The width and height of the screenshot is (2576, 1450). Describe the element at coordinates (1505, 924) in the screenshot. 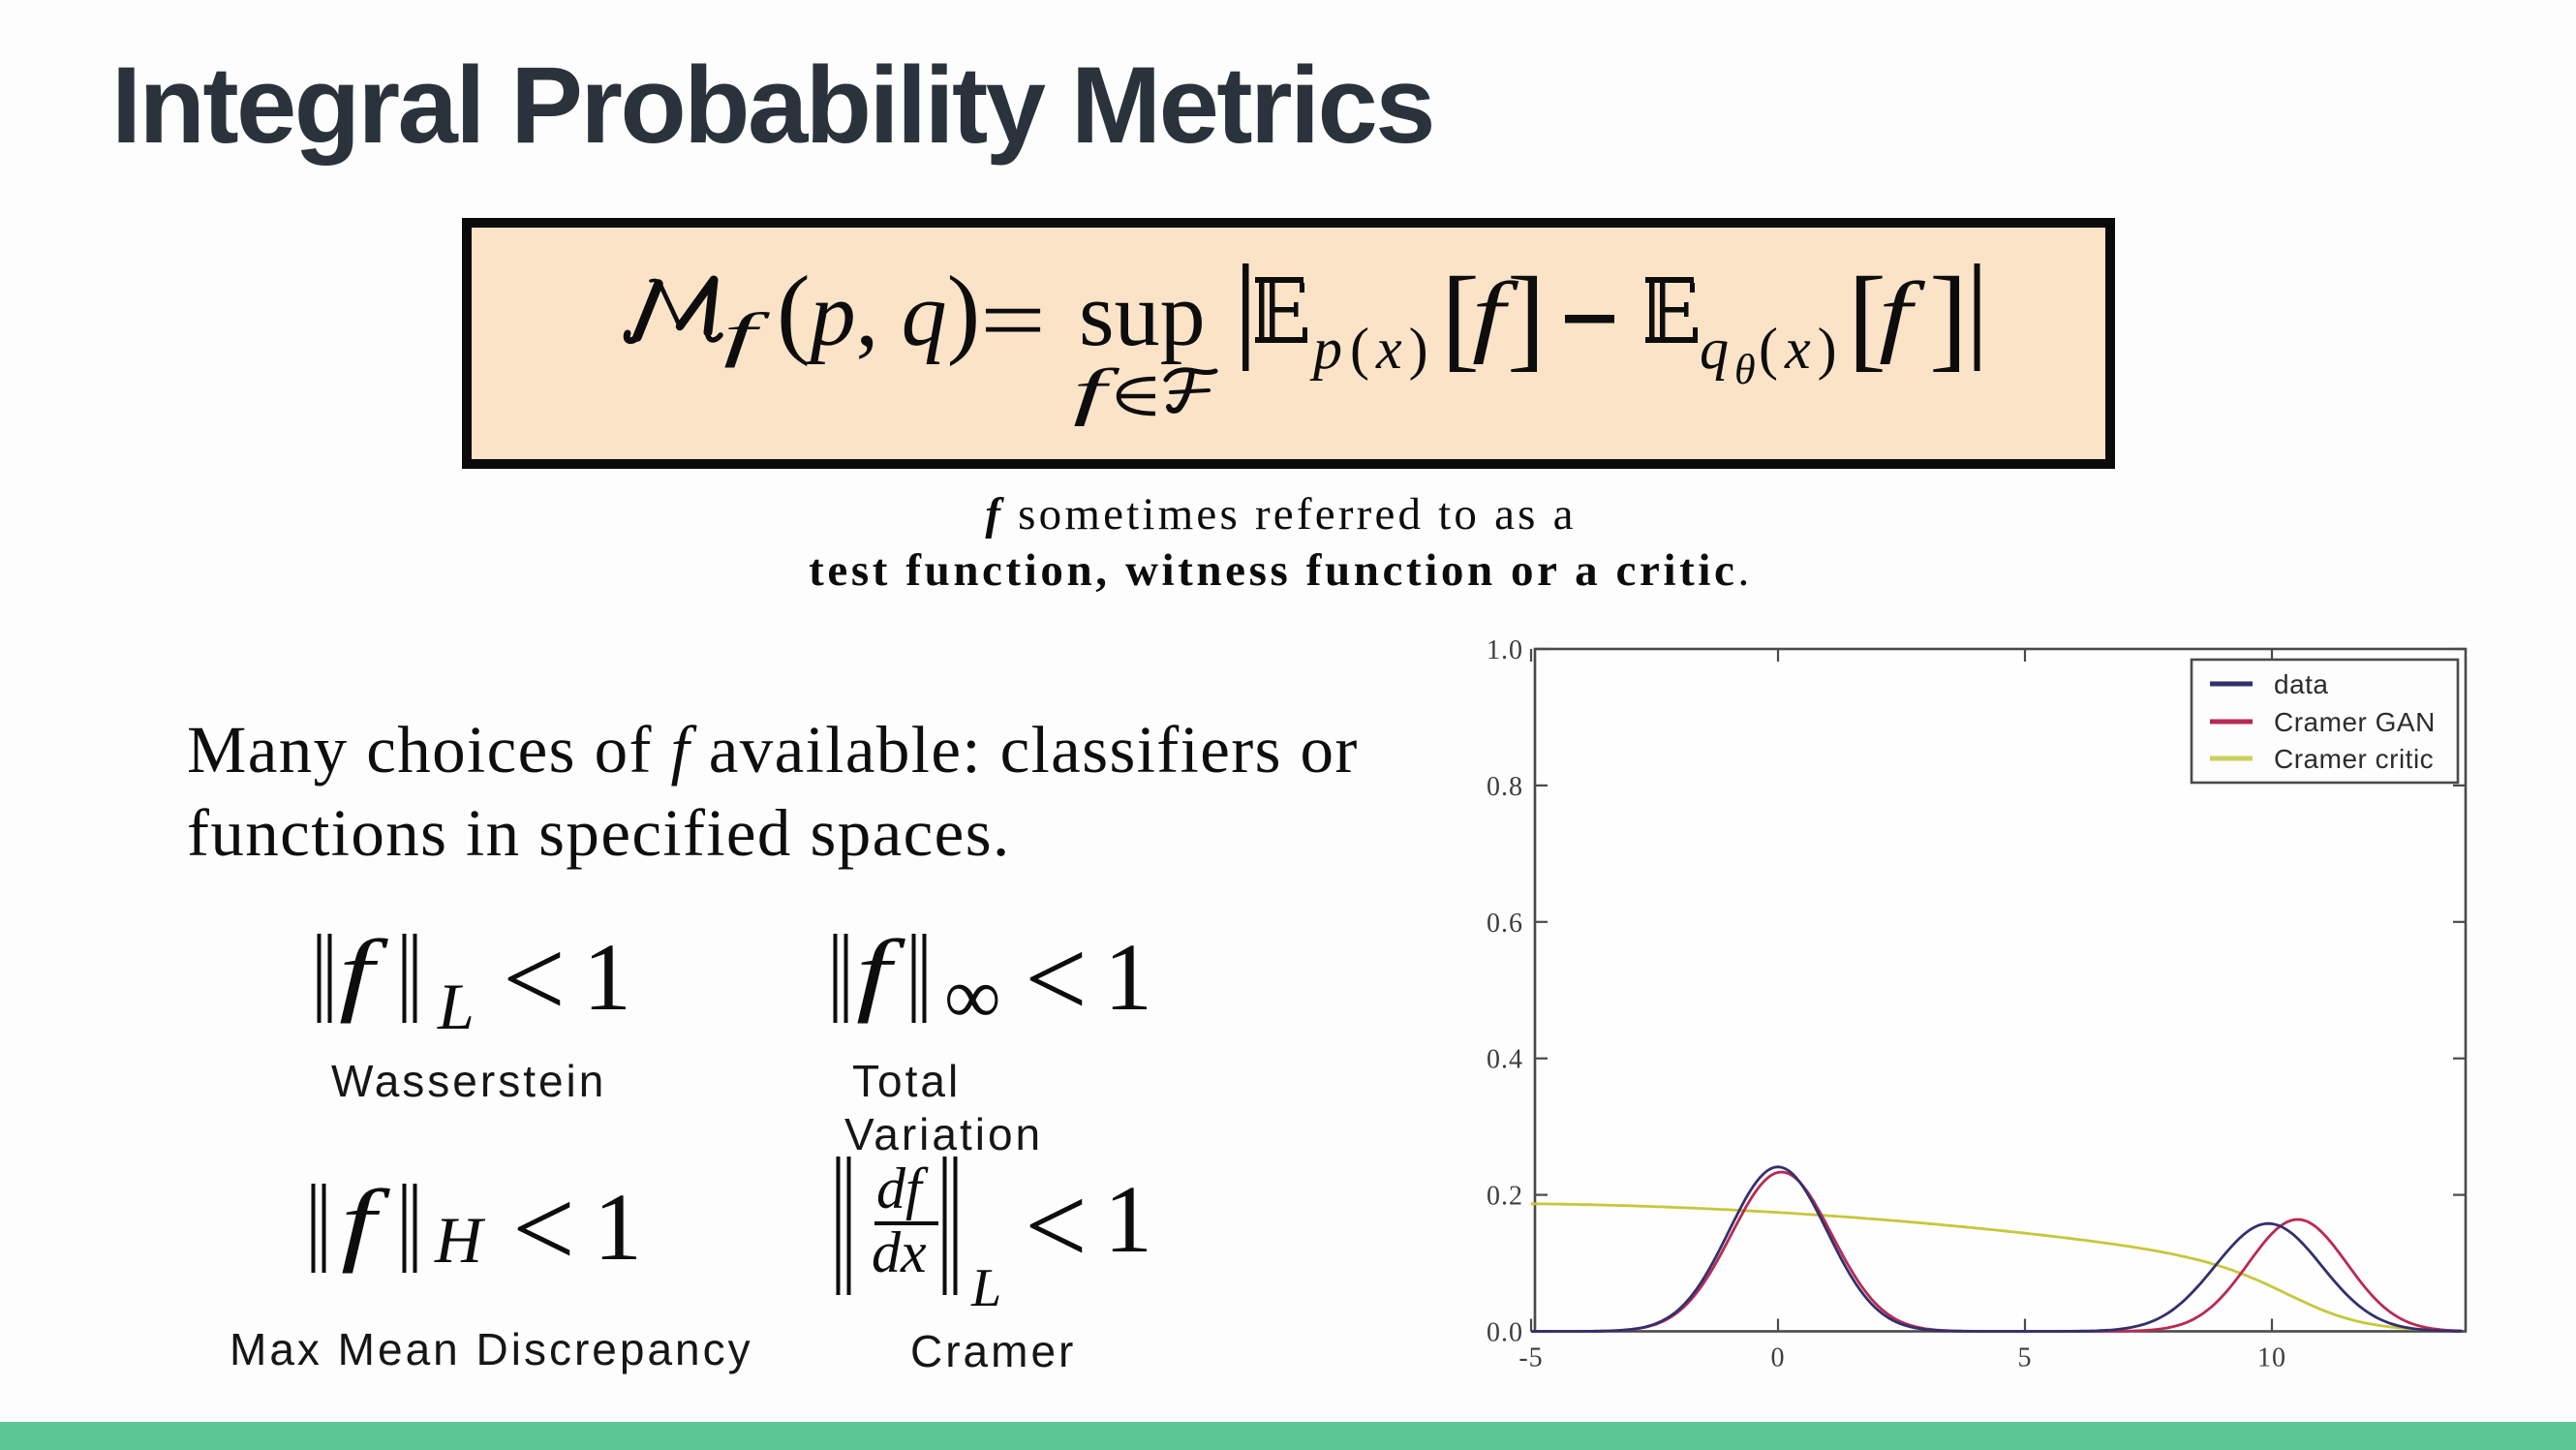

I see `svg-text: 0.6` at that location.